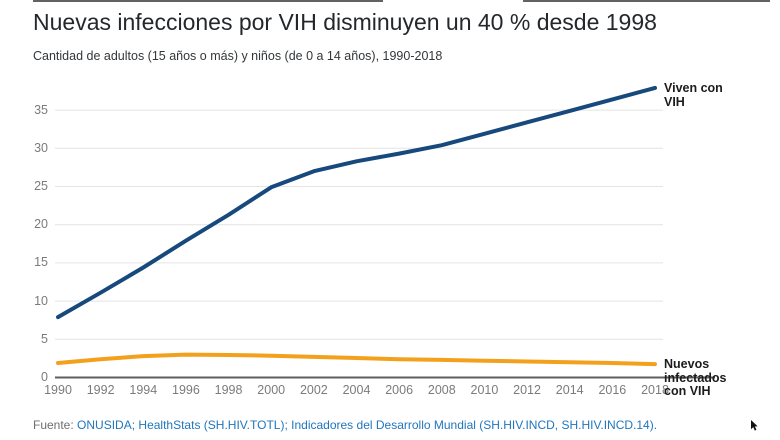  Describe the element at coordinates (356, 390) in the screenshot. I see `x-tick-2004: 2004` at that location.